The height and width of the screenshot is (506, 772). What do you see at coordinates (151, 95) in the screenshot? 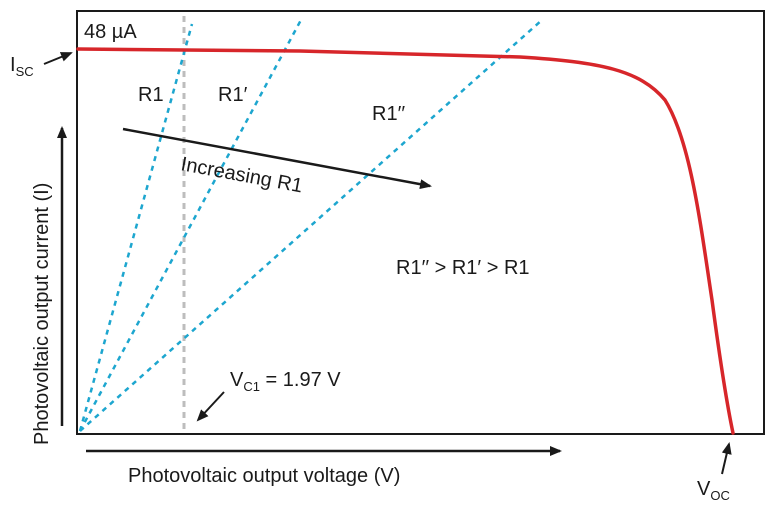
I see `r1-label: R1` at bounding box center [151, 95].